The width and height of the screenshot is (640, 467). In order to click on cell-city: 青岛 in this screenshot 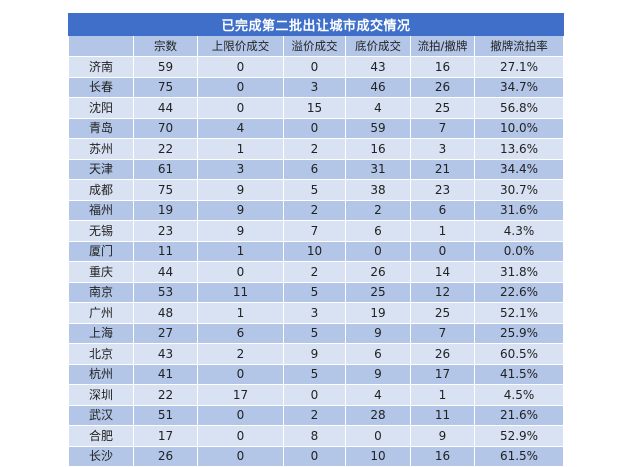, I will do `click(101, 128)`.